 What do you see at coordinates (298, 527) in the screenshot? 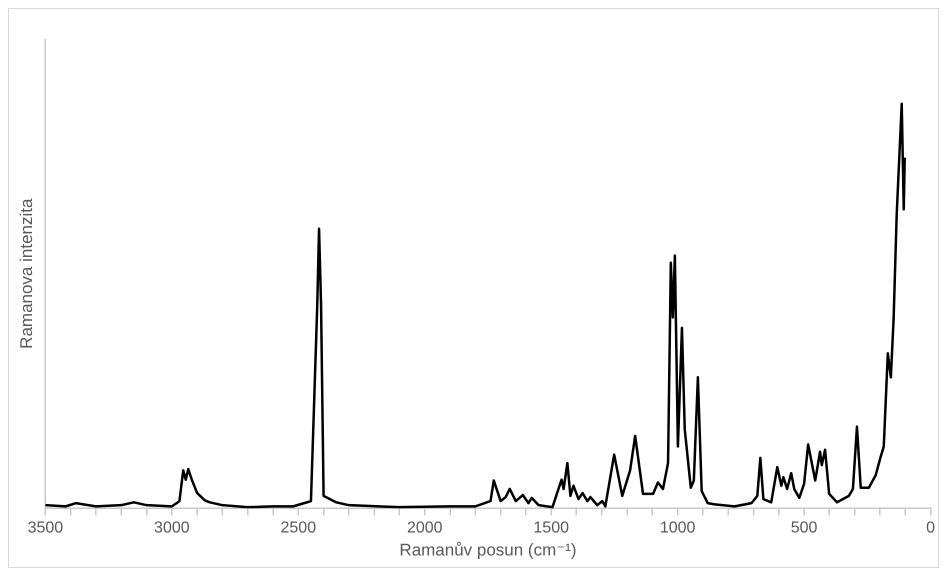
I see `x-tick-label: 2500` at bounding box center [298, 527].